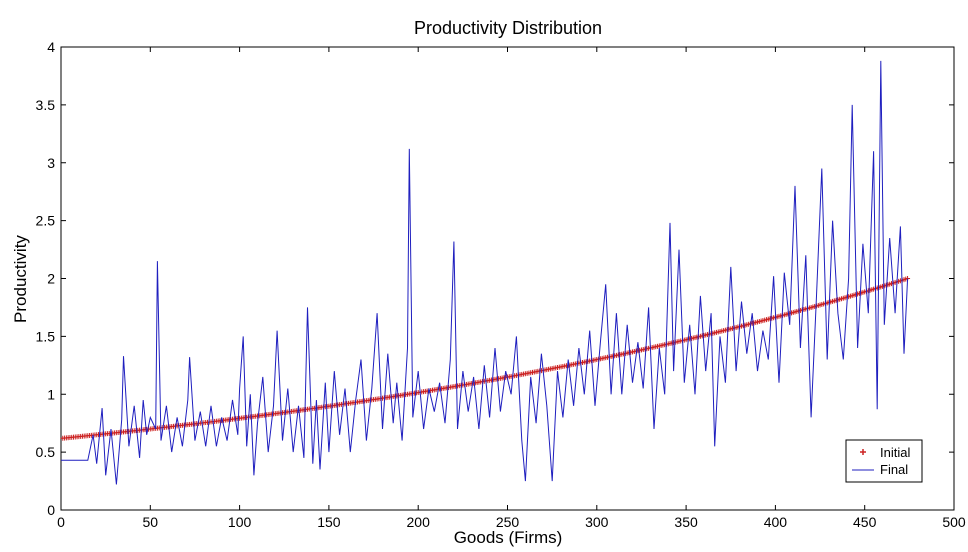 Image resolution: width=968 pixels, height=552 pixels. What do you see at coordinates (597, 522) in the screenshot?
I see `x-tick-label: 300` at bounding box center [597, 522].